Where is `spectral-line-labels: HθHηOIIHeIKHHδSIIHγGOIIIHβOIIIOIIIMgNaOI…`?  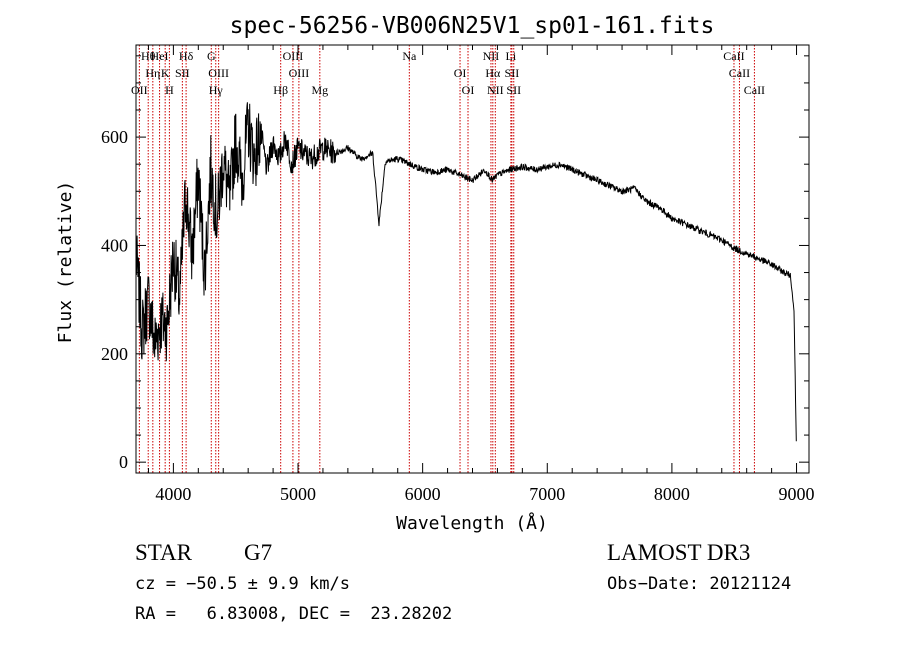
spectral-line-labels: HθHηOIIHeIKHHδSIIHγGOIIIHβOIIIOIIIMgNaOI… is located at coordinates (448, 73).